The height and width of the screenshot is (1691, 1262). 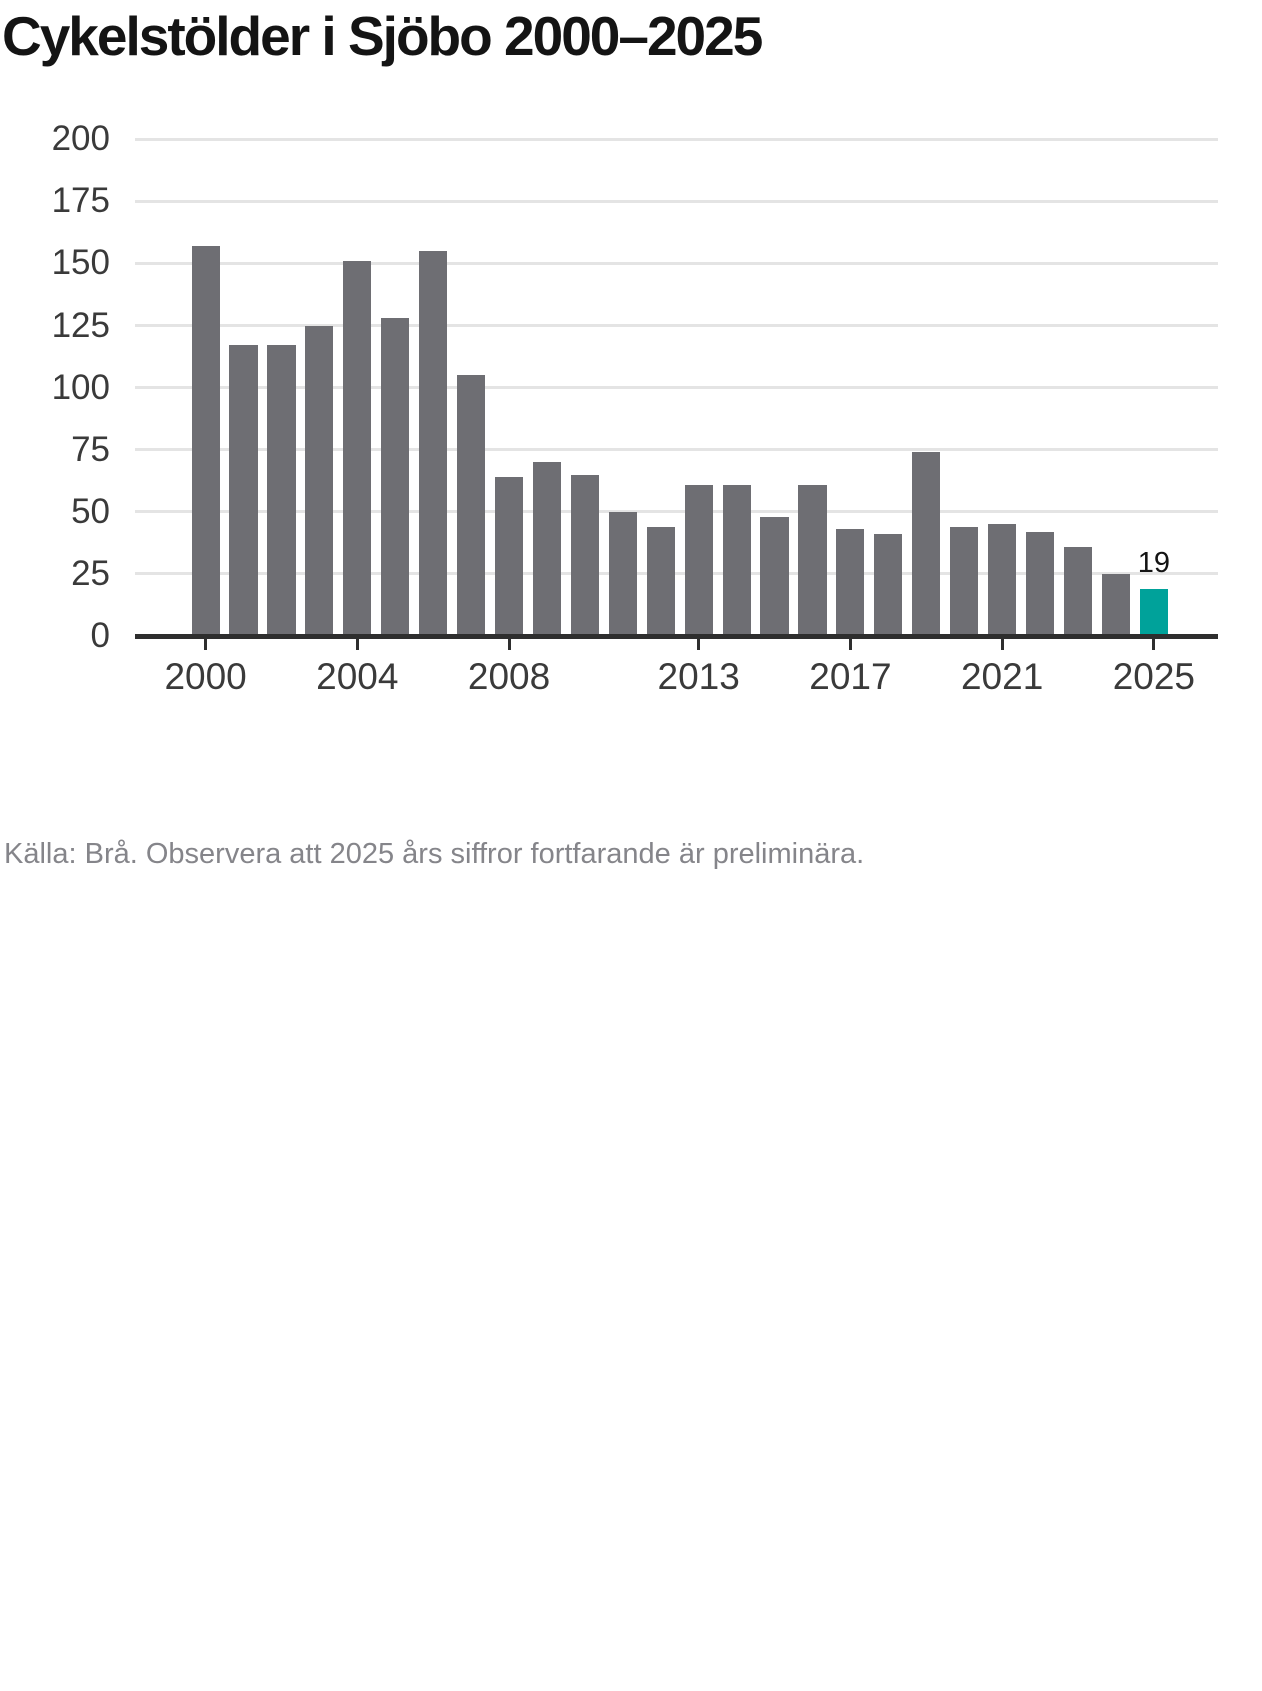 What do you see at coordinates (90, 511) in the screenshot?
I see `y-axis-label: 50` at bounding box center [90, 511].